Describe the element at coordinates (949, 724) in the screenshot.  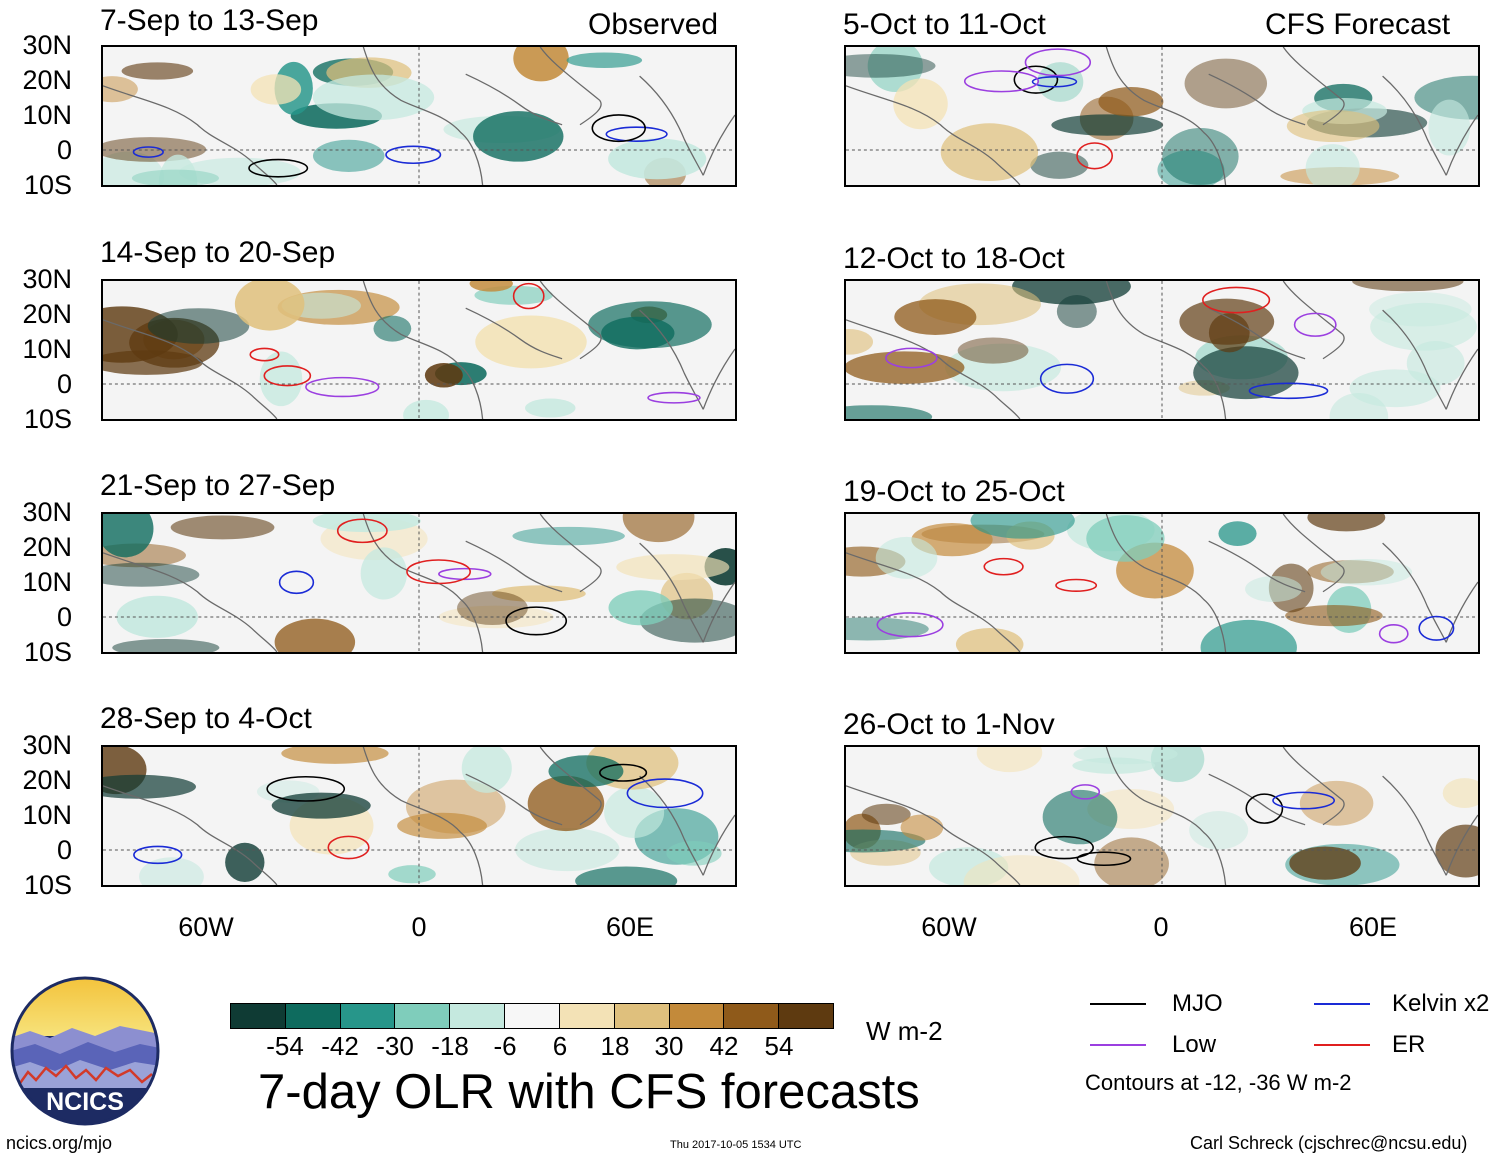
I see `panel-title-fc-4: 26-Oct to 1-Nov` at that location.